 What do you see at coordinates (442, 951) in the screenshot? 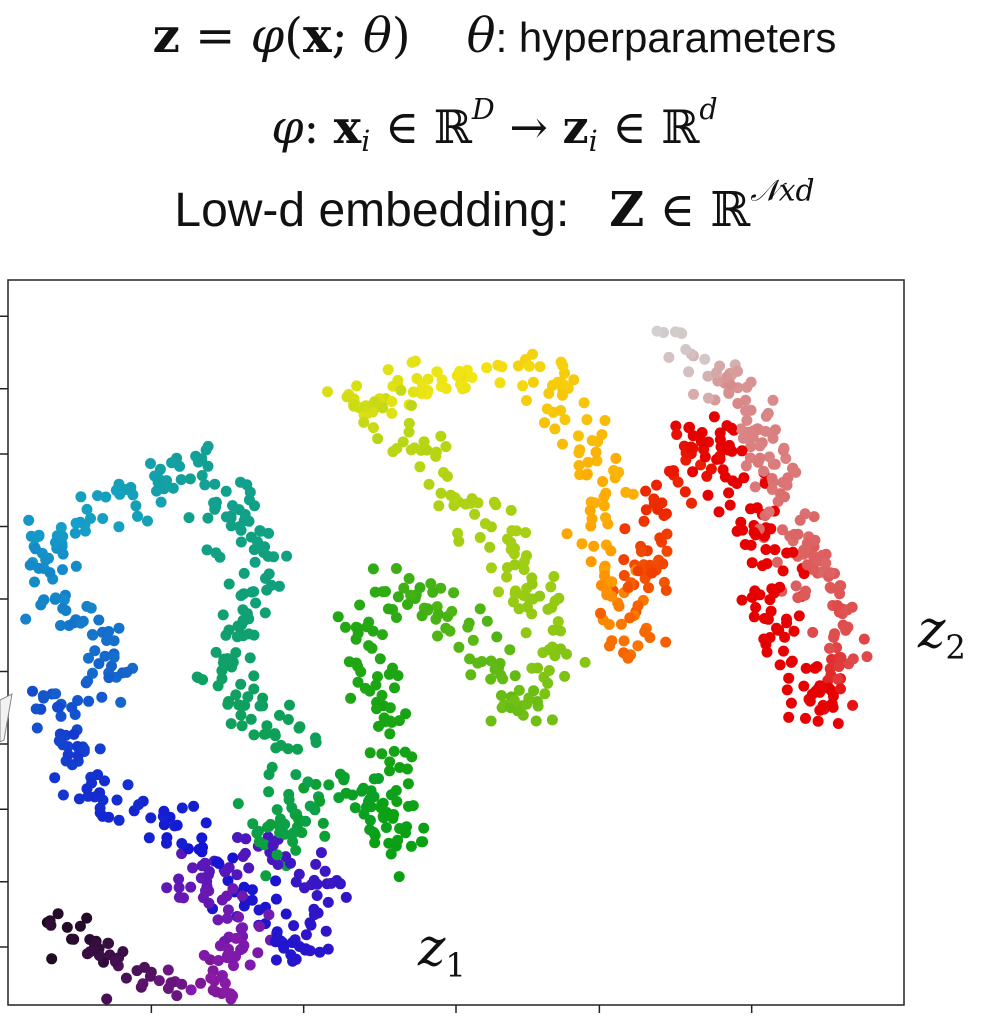
I see `x-axis-label: z1` at bounding box center [442, 951].